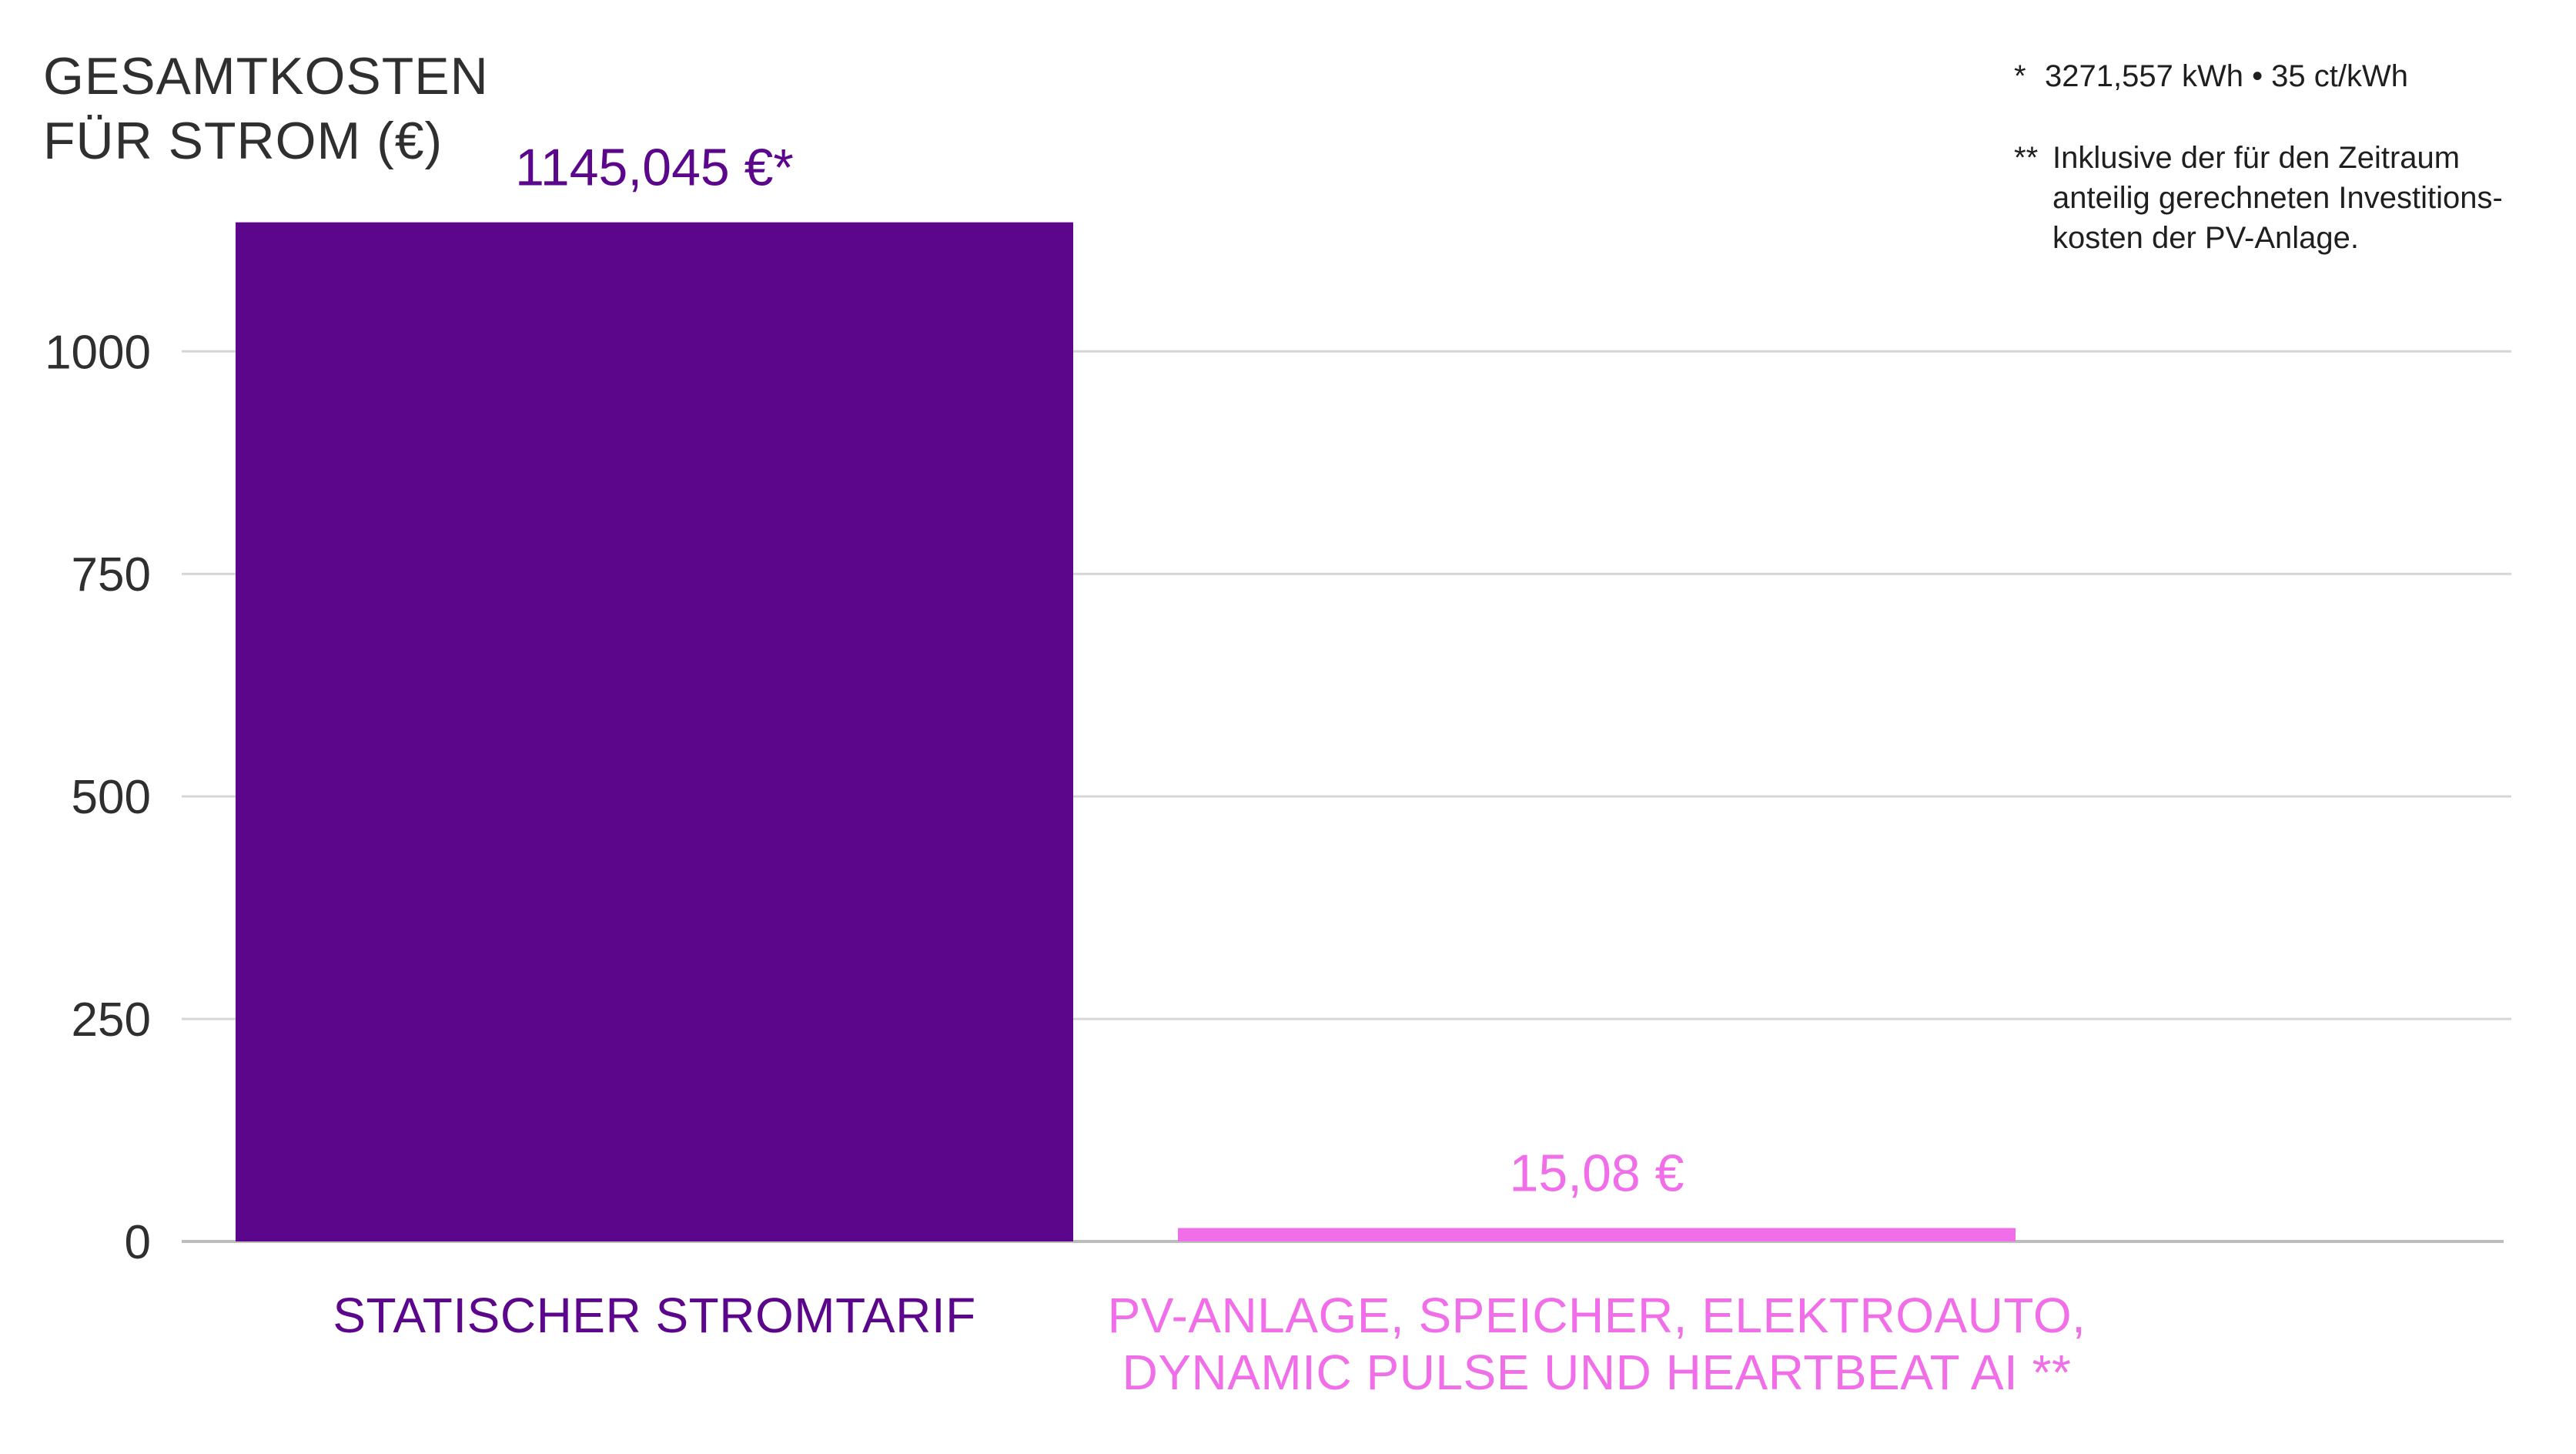 The image size is (2576, 1454). What do you see at coordinates (138, 1242) in the screenshot?
I see `y-tick-label: 0` at bounding box center [138, 1242].